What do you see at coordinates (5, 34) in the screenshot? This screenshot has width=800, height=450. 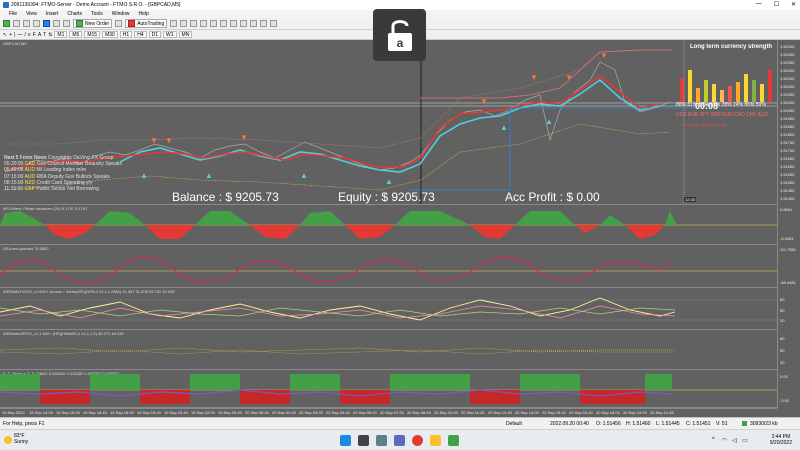 I see `cursor-icon: ↖` at bounding box center [5, 34].